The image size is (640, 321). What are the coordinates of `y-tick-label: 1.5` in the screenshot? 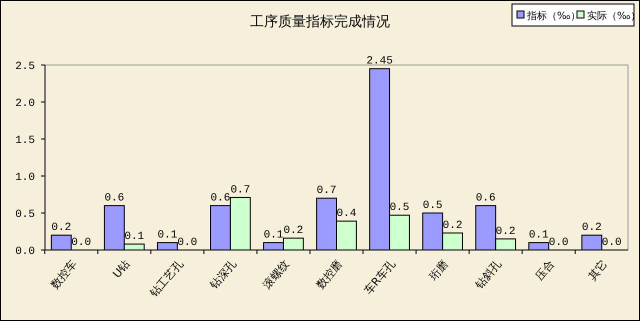 It's located at (25, 140).